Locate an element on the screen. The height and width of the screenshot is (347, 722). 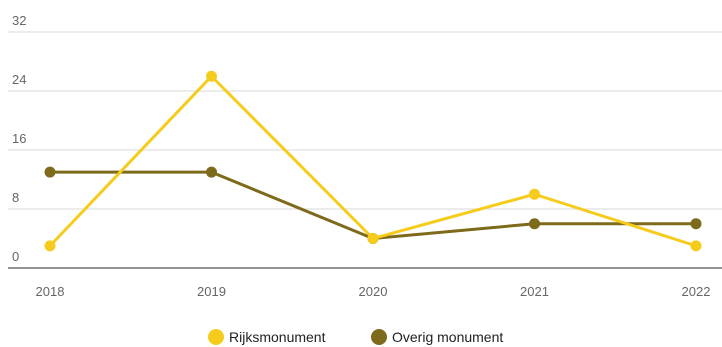
y-axis-ticks: 0 8 16 24 32 is located at coordinates (19, 138).